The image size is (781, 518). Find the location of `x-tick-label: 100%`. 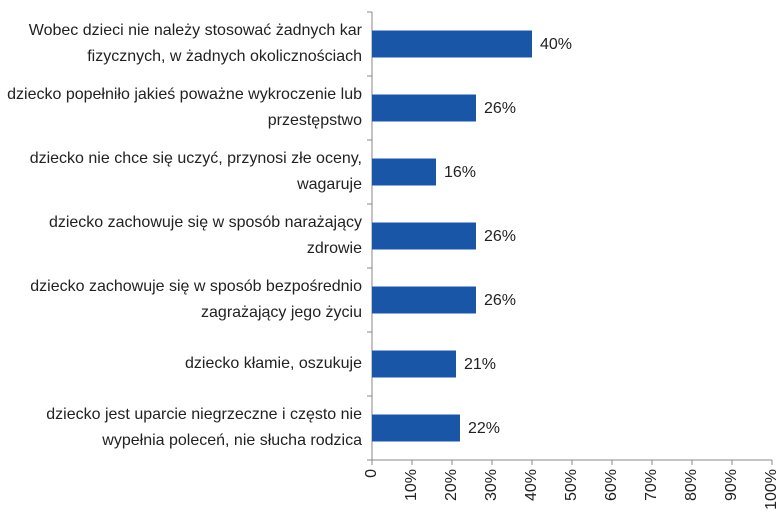

x-tick-label: 100% is located at coordinates (771, 489).